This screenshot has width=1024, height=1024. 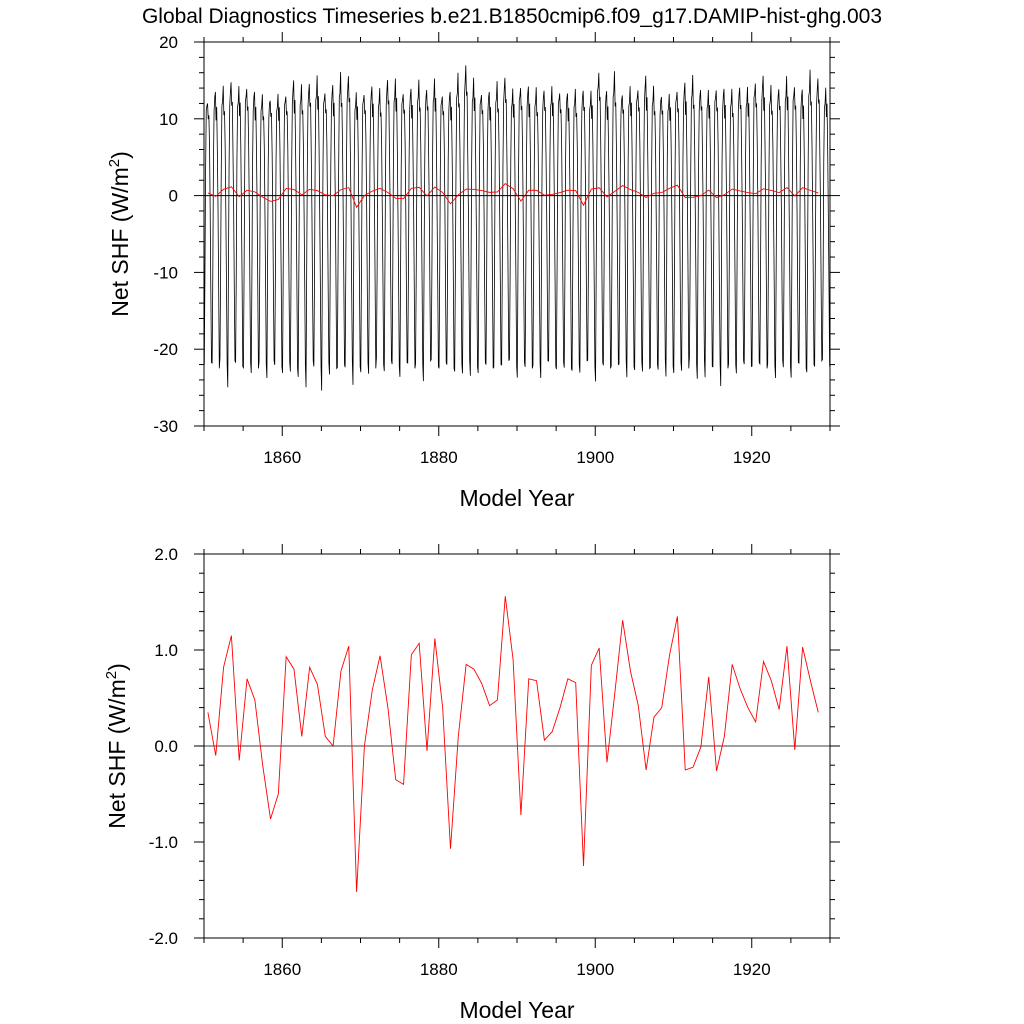 What do you see at coordinates (168, 119) in the screenshot?
I see `y-tick-label: 10` at bounding box center [168, 119].